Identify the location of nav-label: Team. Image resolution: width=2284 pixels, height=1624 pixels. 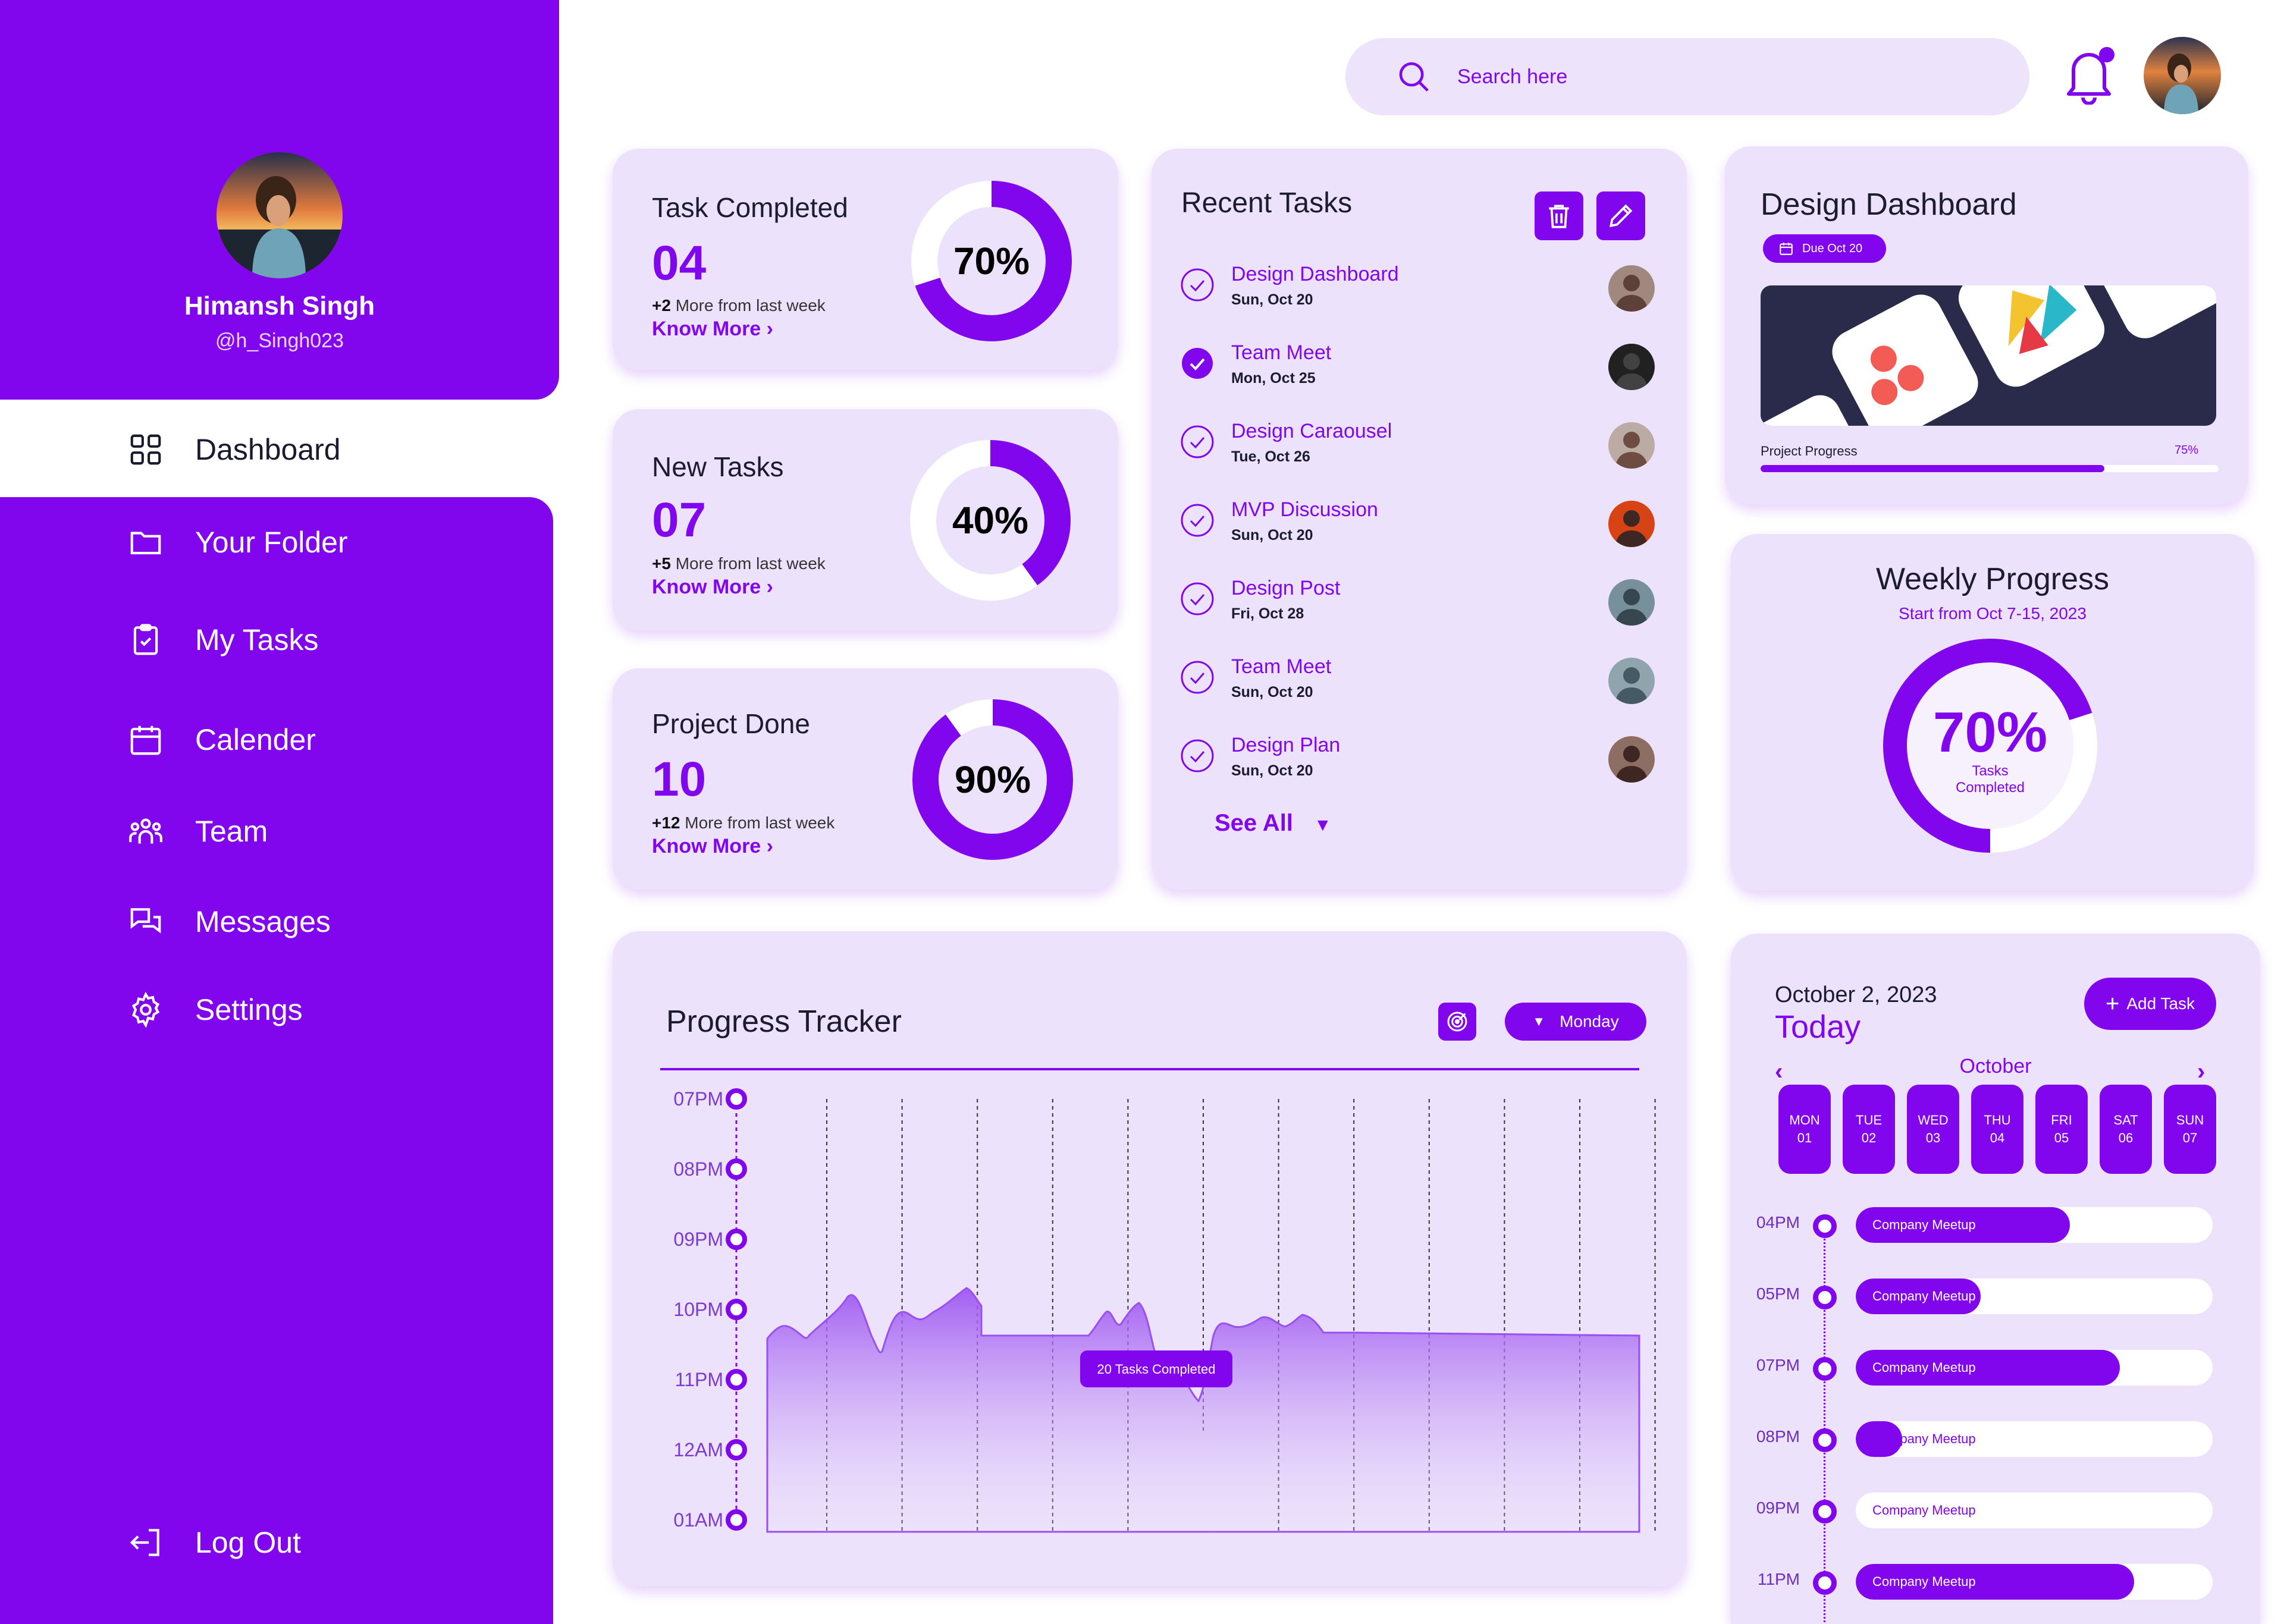
(231, 832).